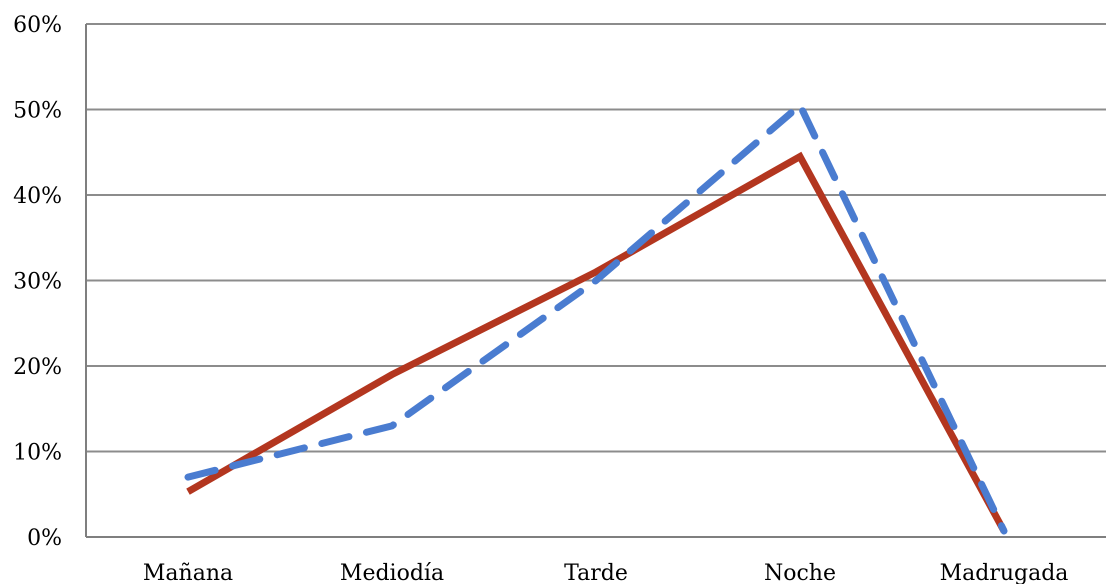 The height and width of the screenshot is (584, 1106). Describe the element at coordinates (37, 25) in the screenshot. I see `y-tick-label: 60%` at that location.